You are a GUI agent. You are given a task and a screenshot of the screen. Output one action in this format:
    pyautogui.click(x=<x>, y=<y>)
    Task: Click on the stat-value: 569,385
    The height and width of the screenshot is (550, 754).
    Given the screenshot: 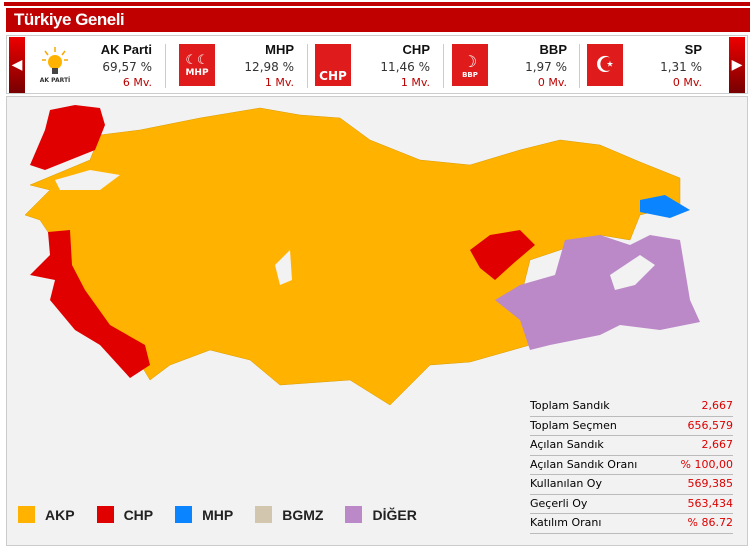 What is the action you would take?
    pyautogui.click(x=710, y=483)
    